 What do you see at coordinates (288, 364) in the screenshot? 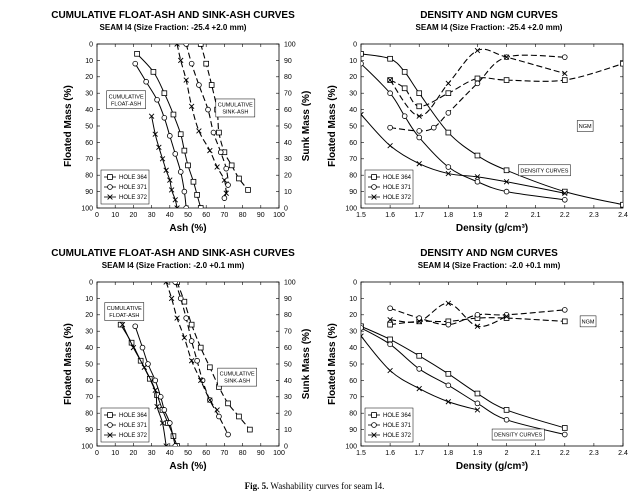
I see `y2-tick-label: 50` at bounding box center [288, 364].